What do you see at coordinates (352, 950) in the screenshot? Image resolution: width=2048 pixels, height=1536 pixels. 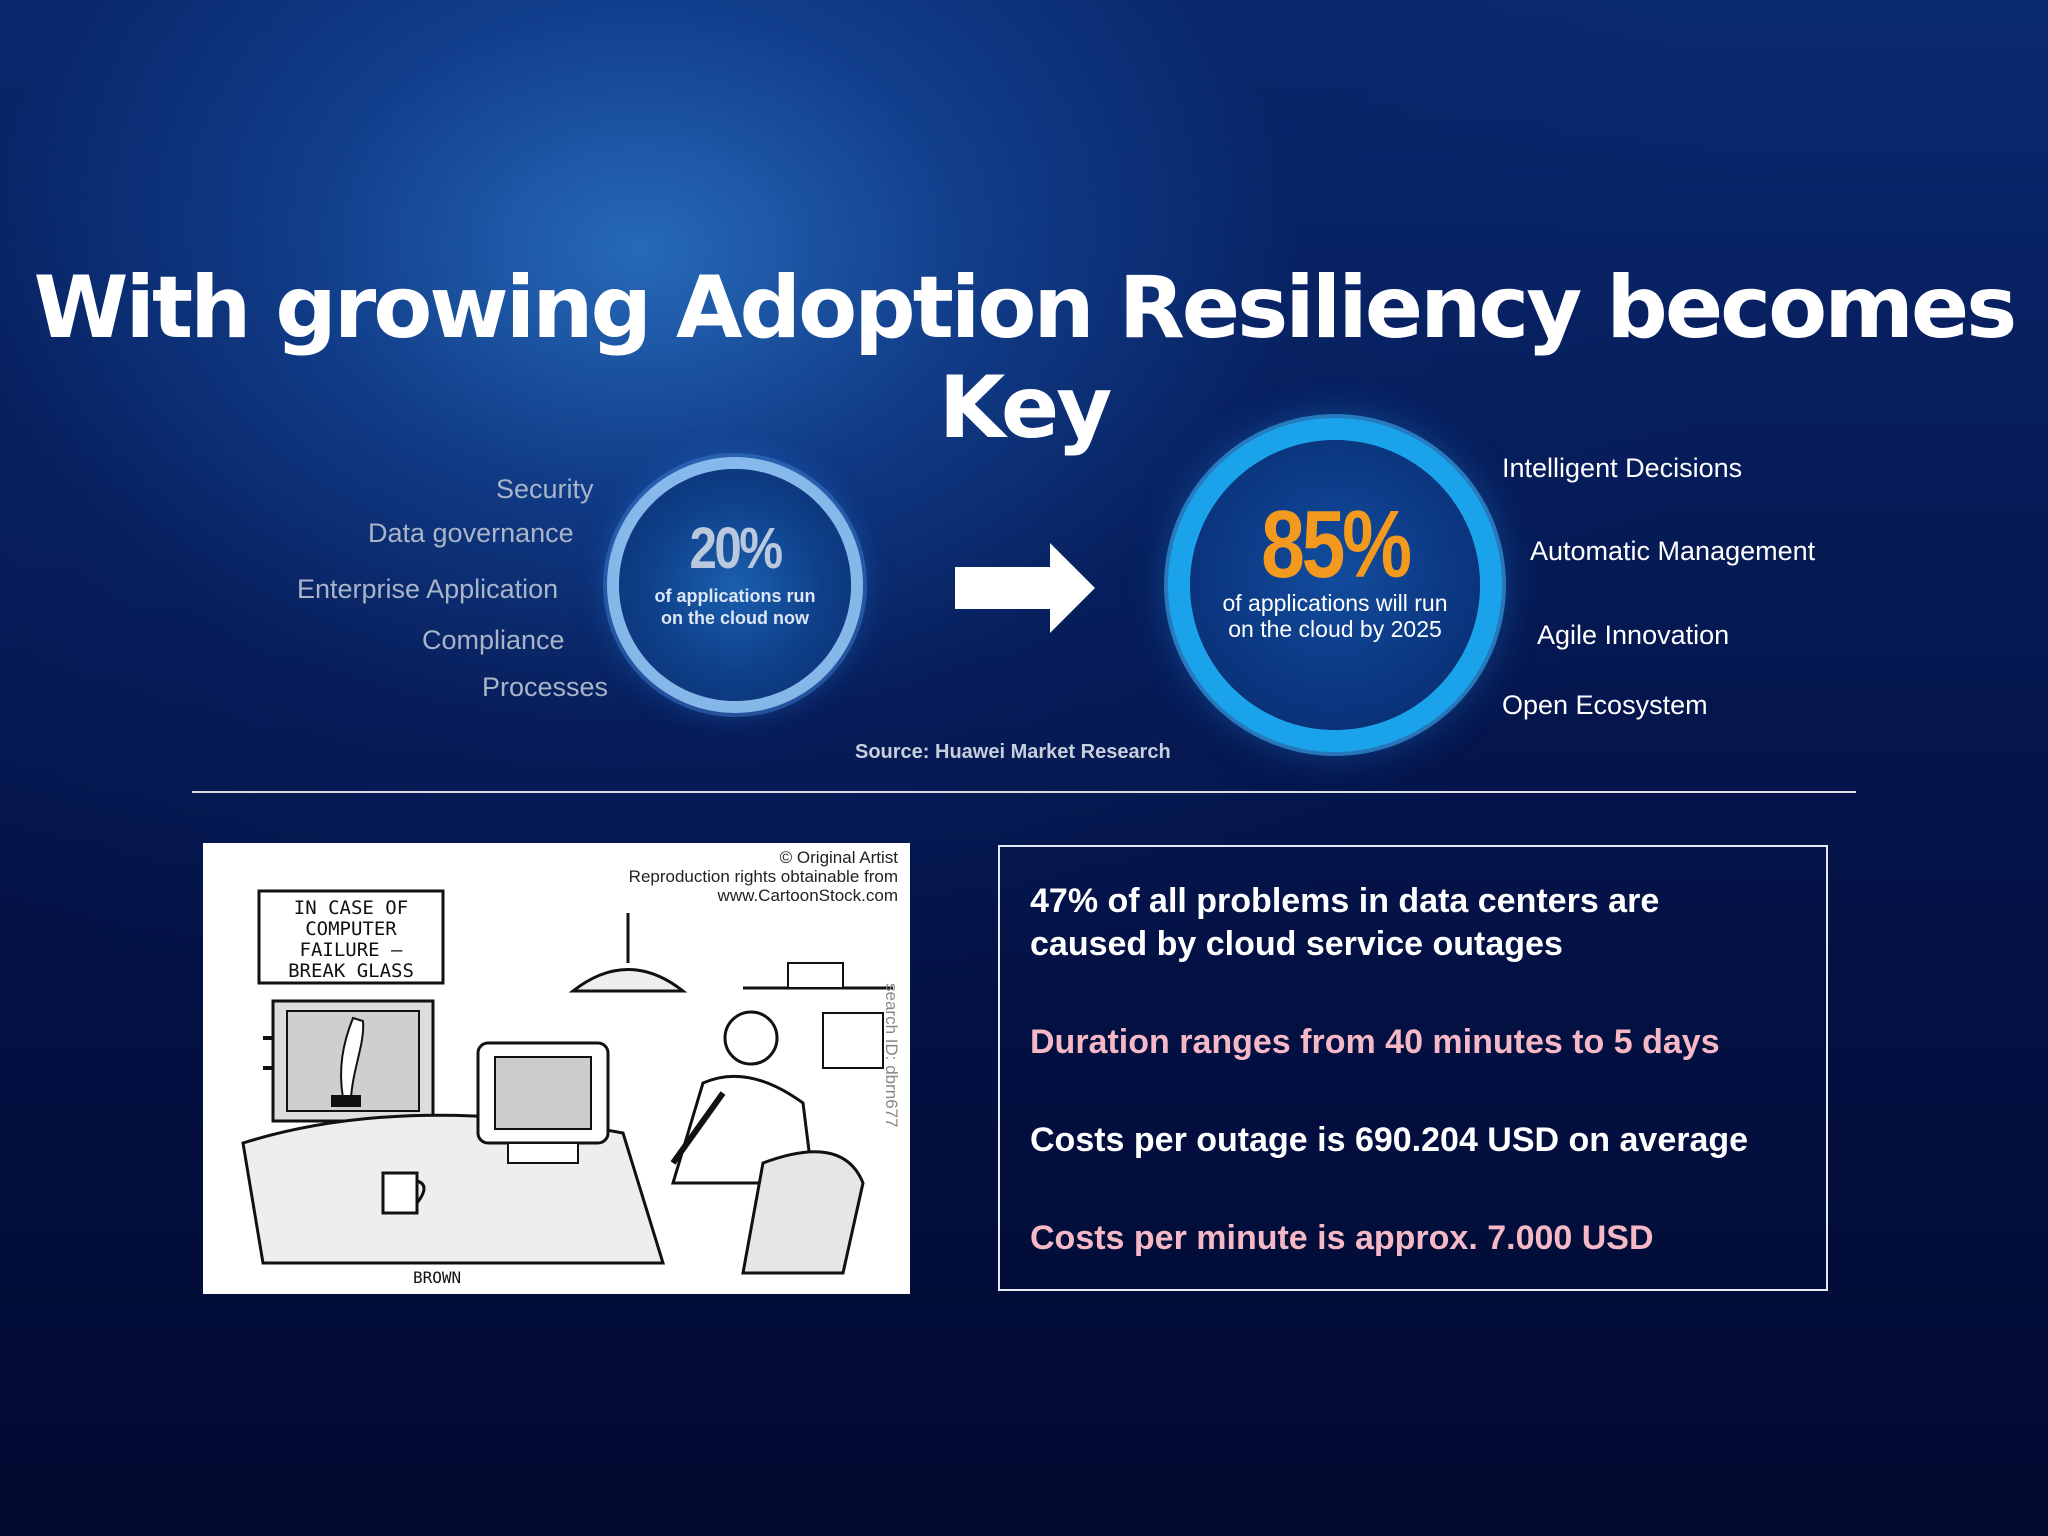 I see `sign-line: FAILURE –` at bounding box center [352, 950].